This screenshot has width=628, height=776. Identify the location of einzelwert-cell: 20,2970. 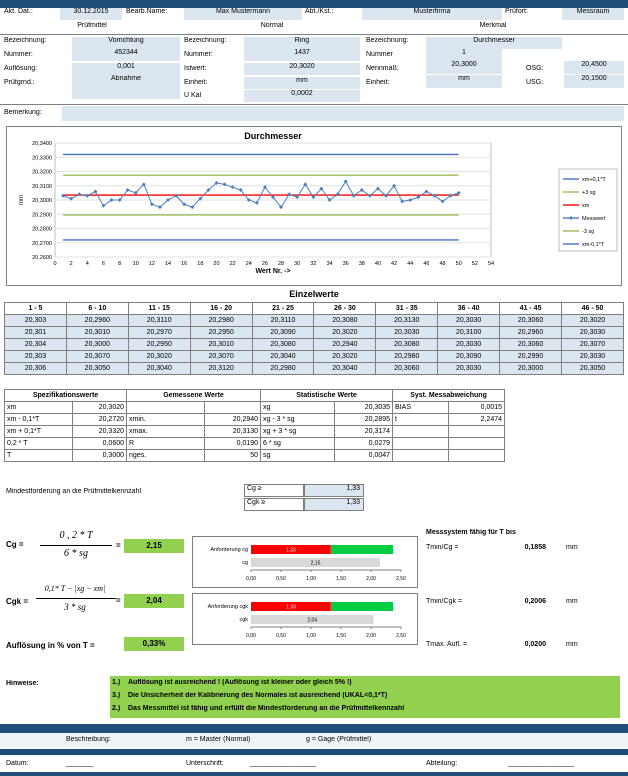
(159, 332).